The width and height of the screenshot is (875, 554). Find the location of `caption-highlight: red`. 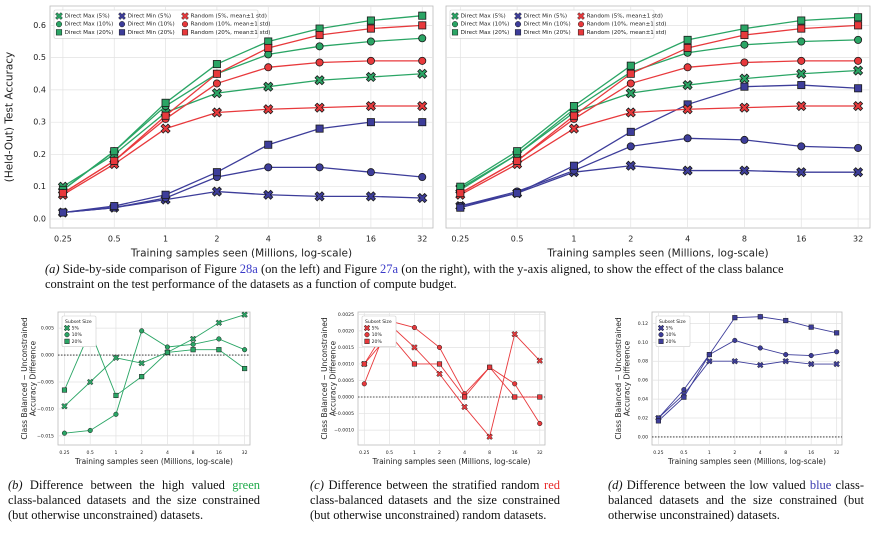

caption-highlight: red is located at coordinates (552, 485).